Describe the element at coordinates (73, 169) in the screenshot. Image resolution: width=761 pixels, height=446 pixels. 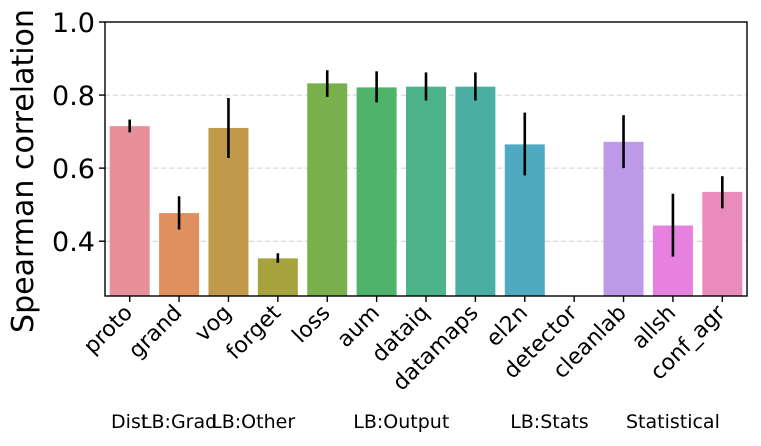
I see `y-tick-label: 0.6` at that location.